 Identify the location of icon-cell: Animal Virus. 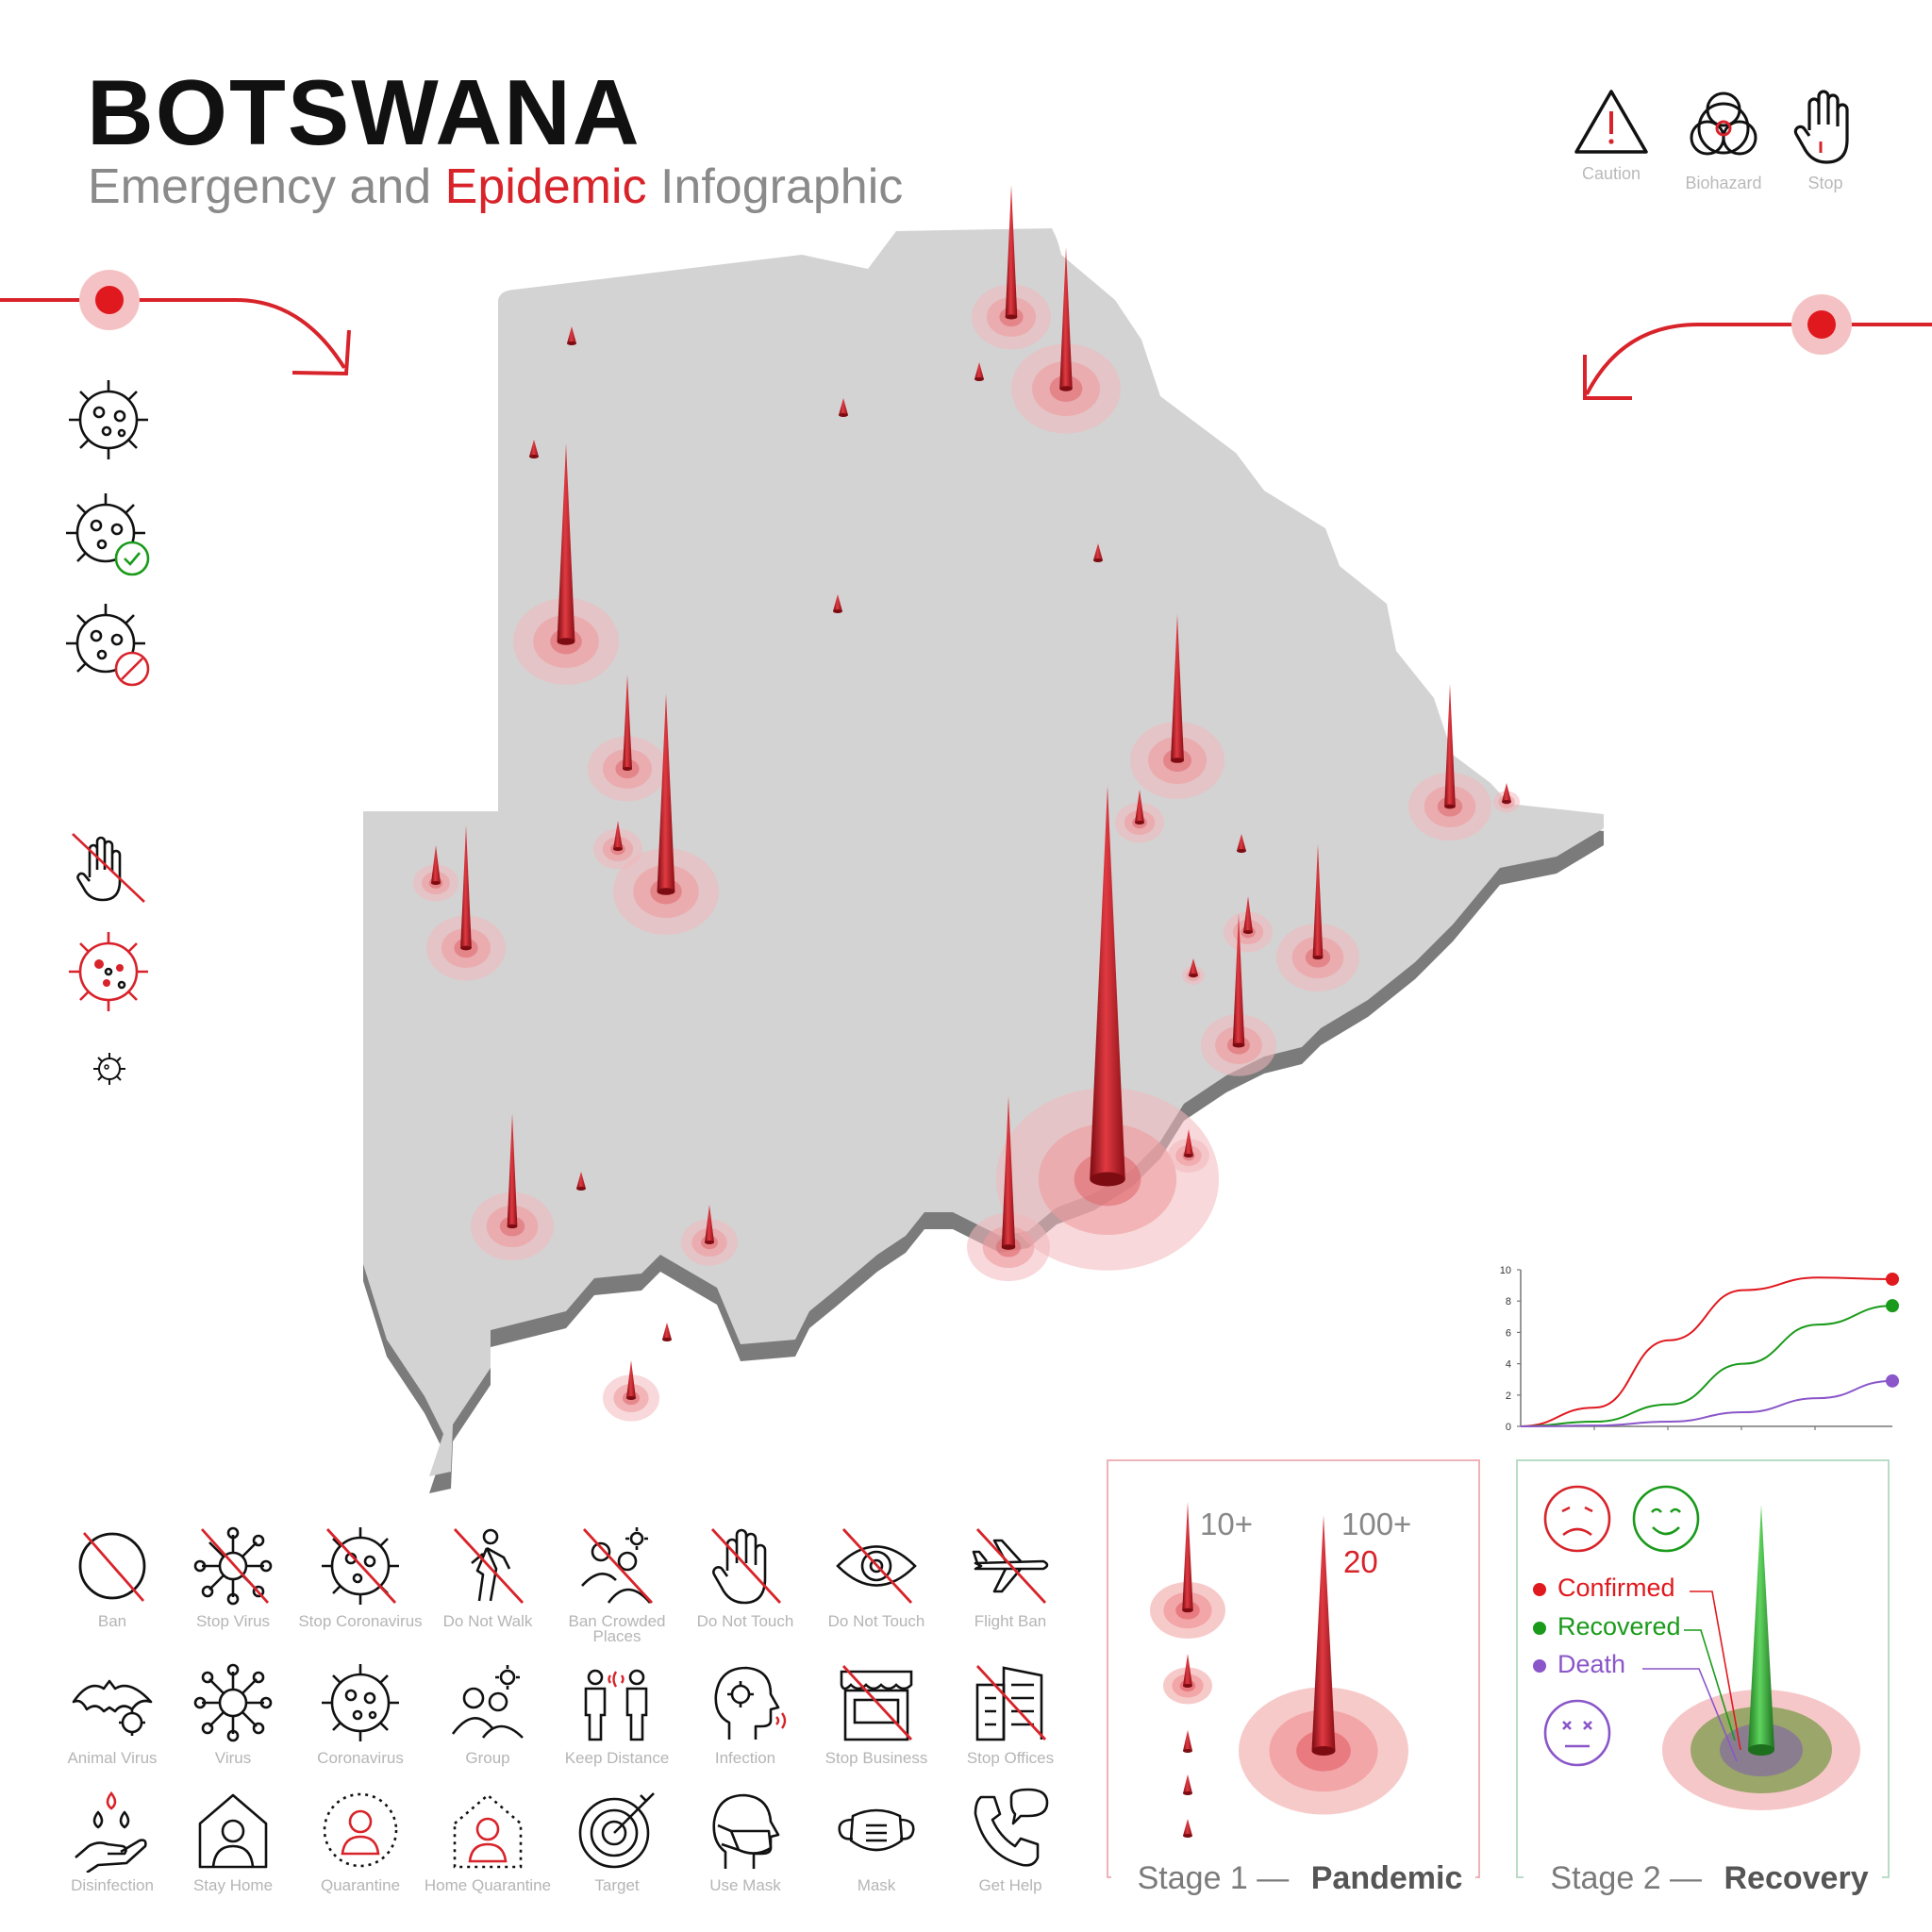
(112, 1713).